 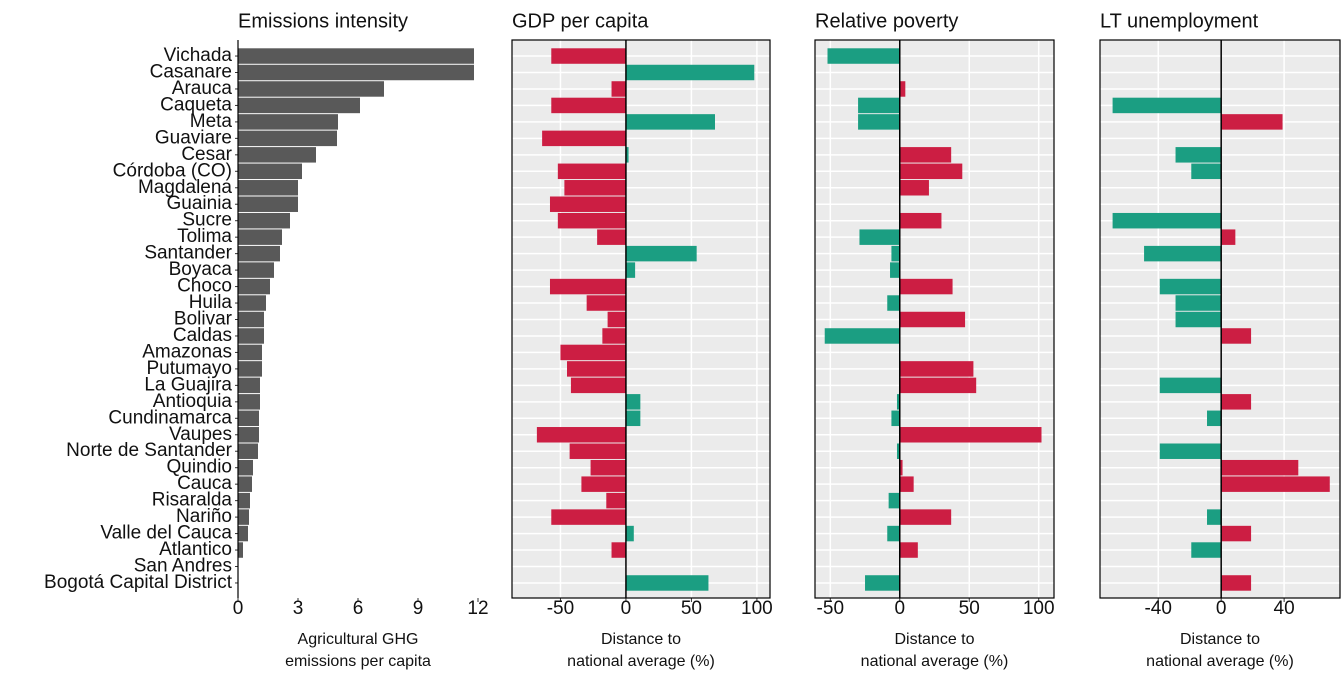 I want to click on category-label: Atlantico, so click(x=195, y=549).